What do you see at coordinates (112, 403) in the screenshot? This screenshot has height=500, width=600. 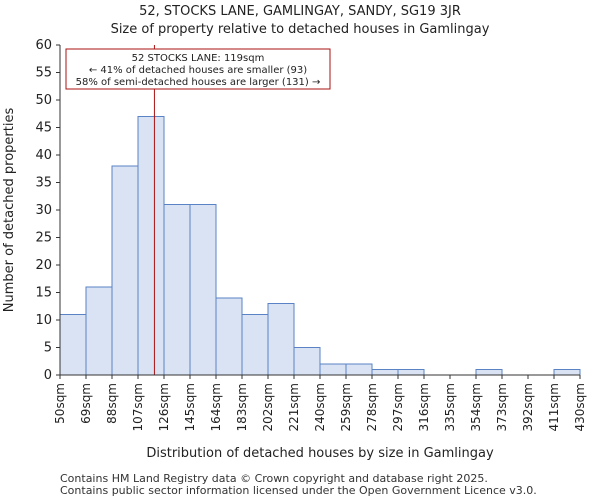 I see `x-tick-label-88sqm: 88sqm` at bounding box center [112, 403].